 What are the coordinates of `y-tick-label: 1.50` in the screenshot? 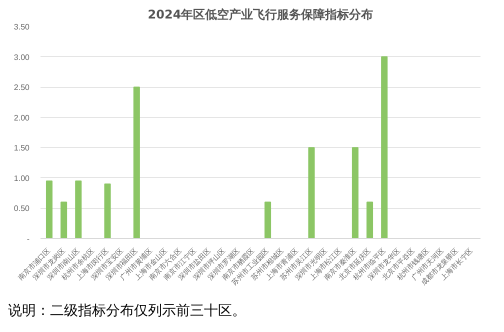 It's located at (22, 148).